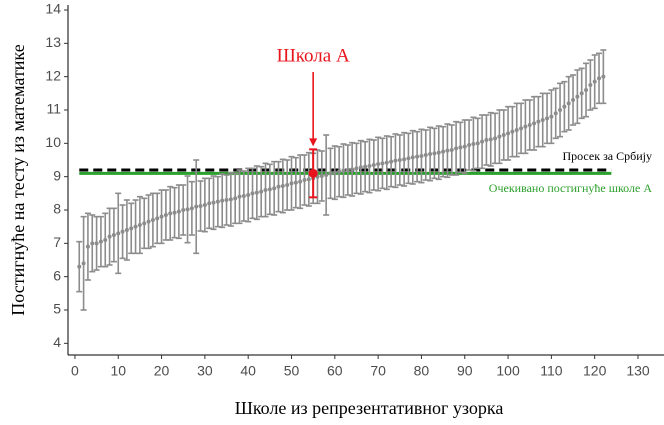  Describe the element at coordinates (57, 342) in the screenshot. I see `y-tick-label: 4` at that location.